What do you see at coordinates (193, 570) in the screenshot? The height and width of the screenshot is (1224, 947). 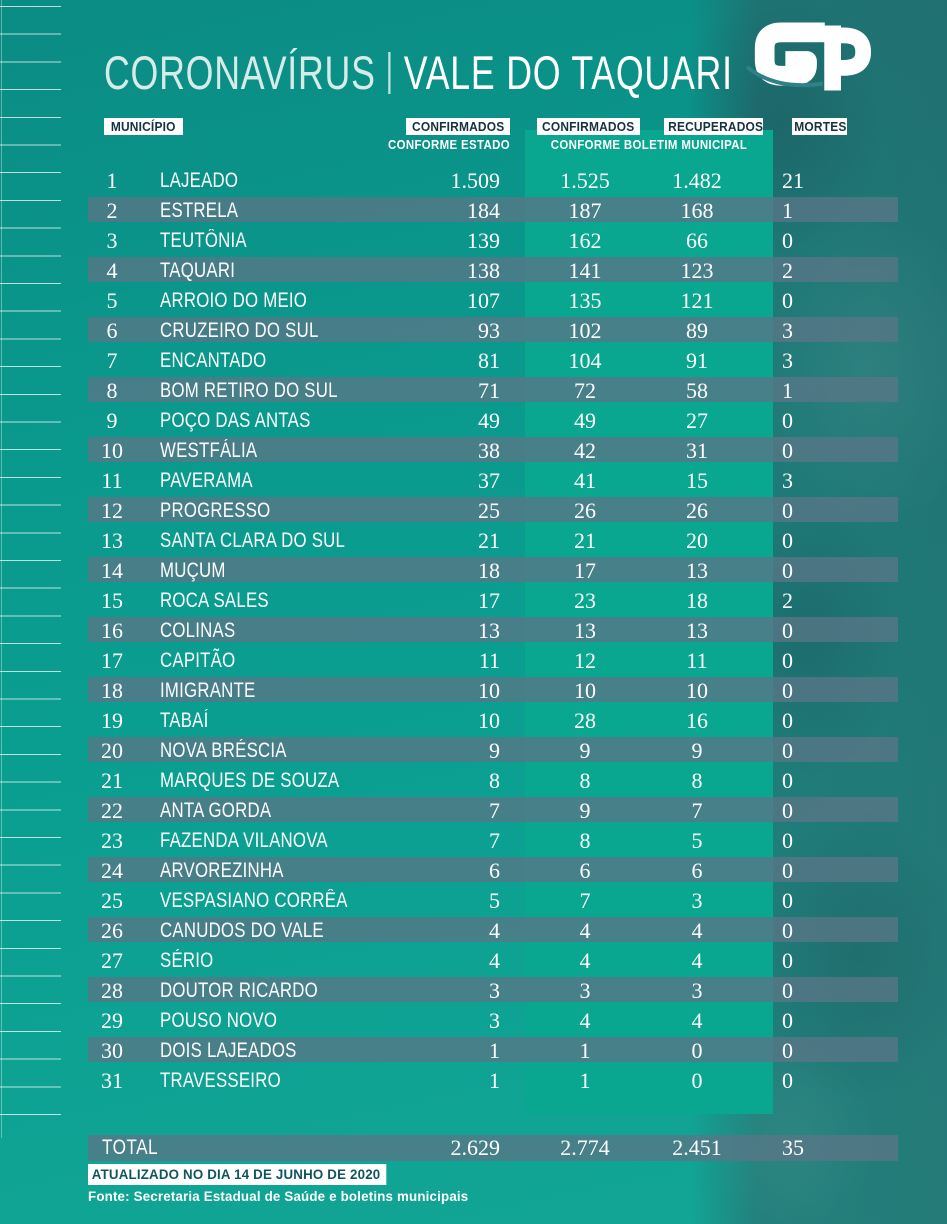 I see `municipality-name: MUÇUM` at bounding box center [193, 570].